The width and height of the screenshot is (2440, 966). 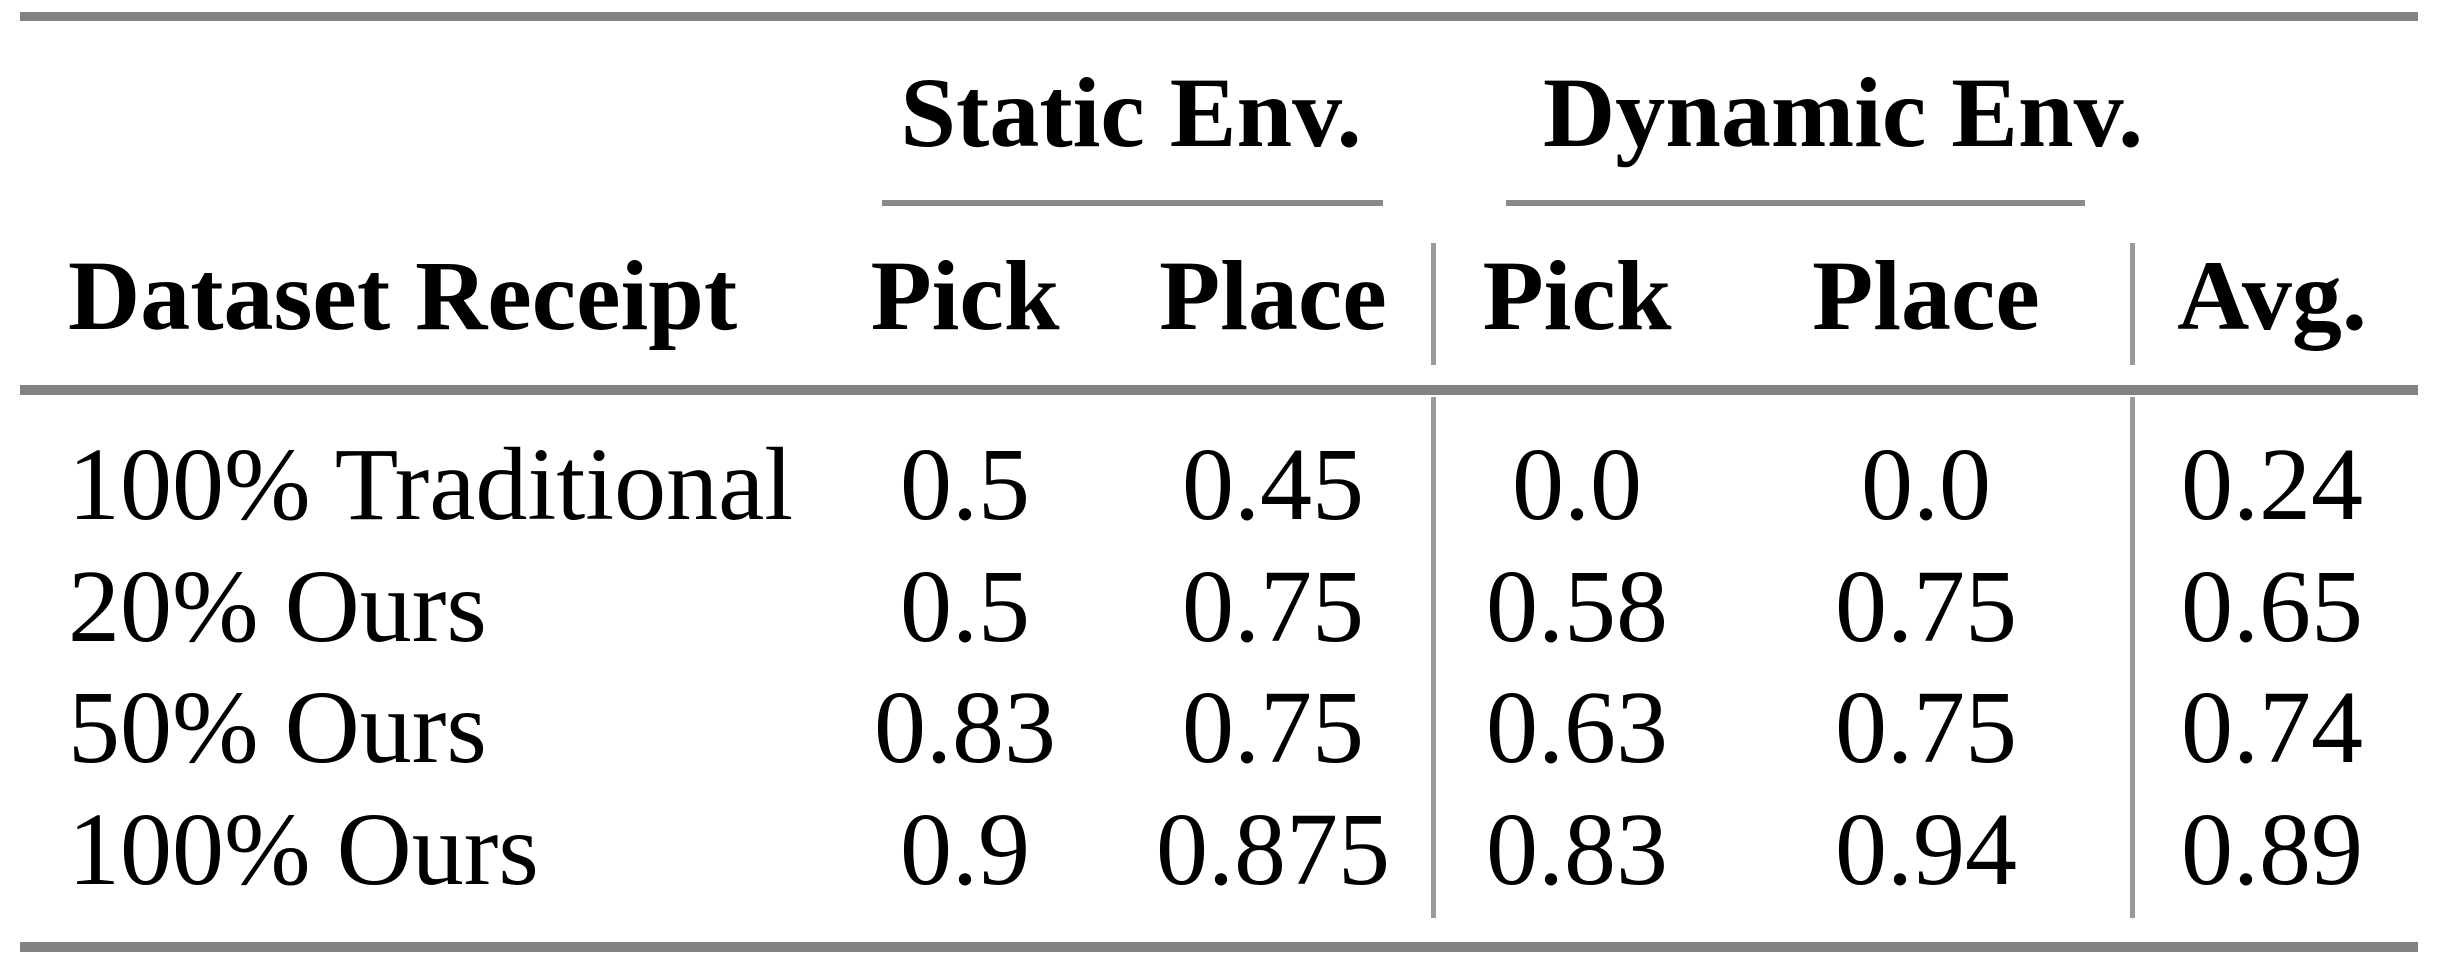 What do you see at coordinates (1219, 390) in the screenshot?
I see `table-header-rule` at bounding box center [1219, 390].